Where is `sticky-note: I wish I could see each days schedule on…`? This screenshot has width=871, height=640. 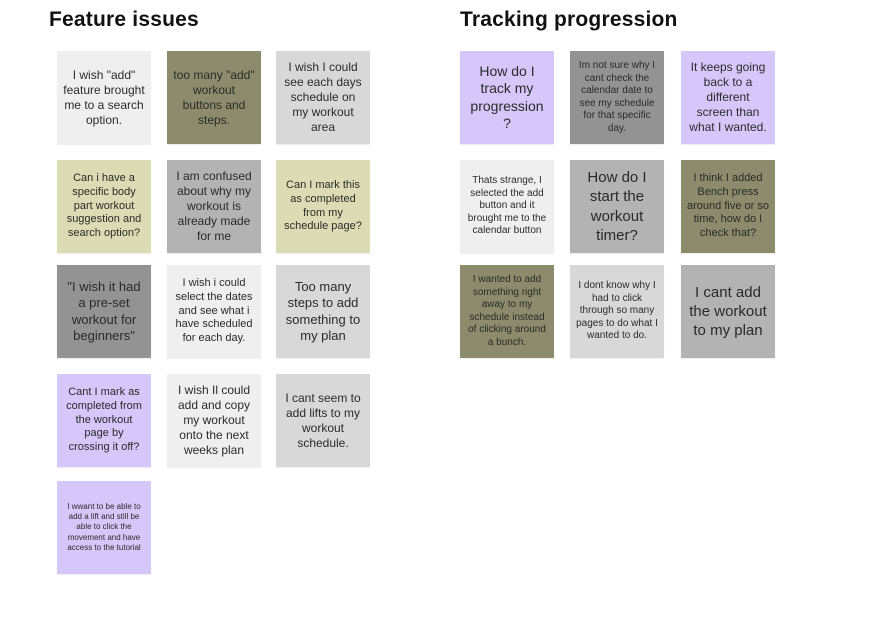
sticky-note: I wish I could see each days schedule on… is located at coordinates (323, 97).